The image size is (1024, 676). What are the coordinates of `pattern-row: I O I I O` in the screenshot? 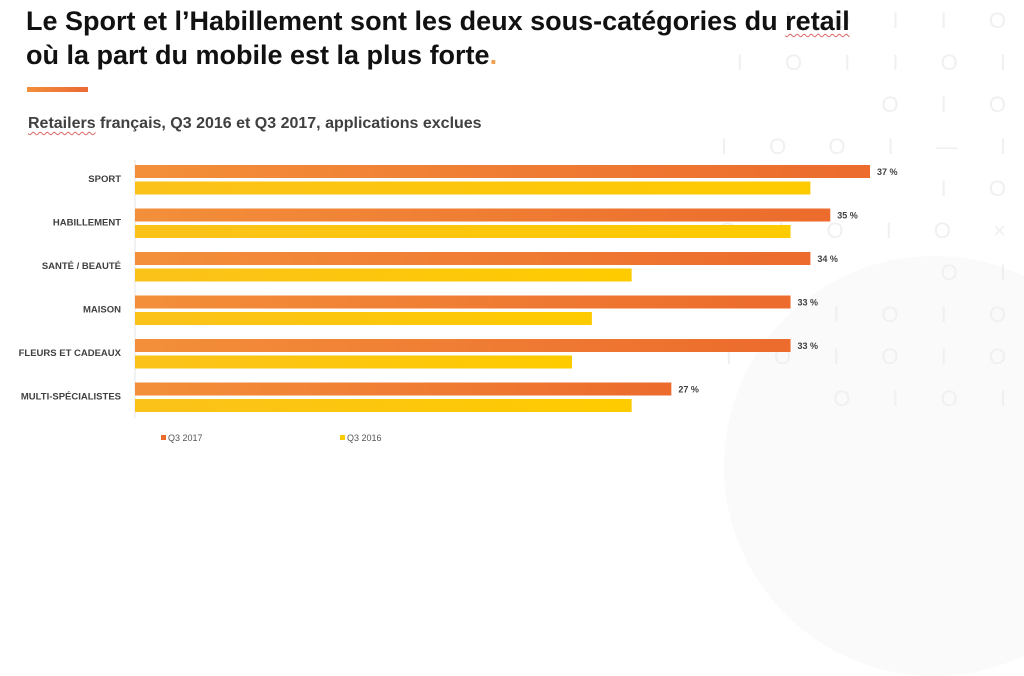 It's located at (904, 20).